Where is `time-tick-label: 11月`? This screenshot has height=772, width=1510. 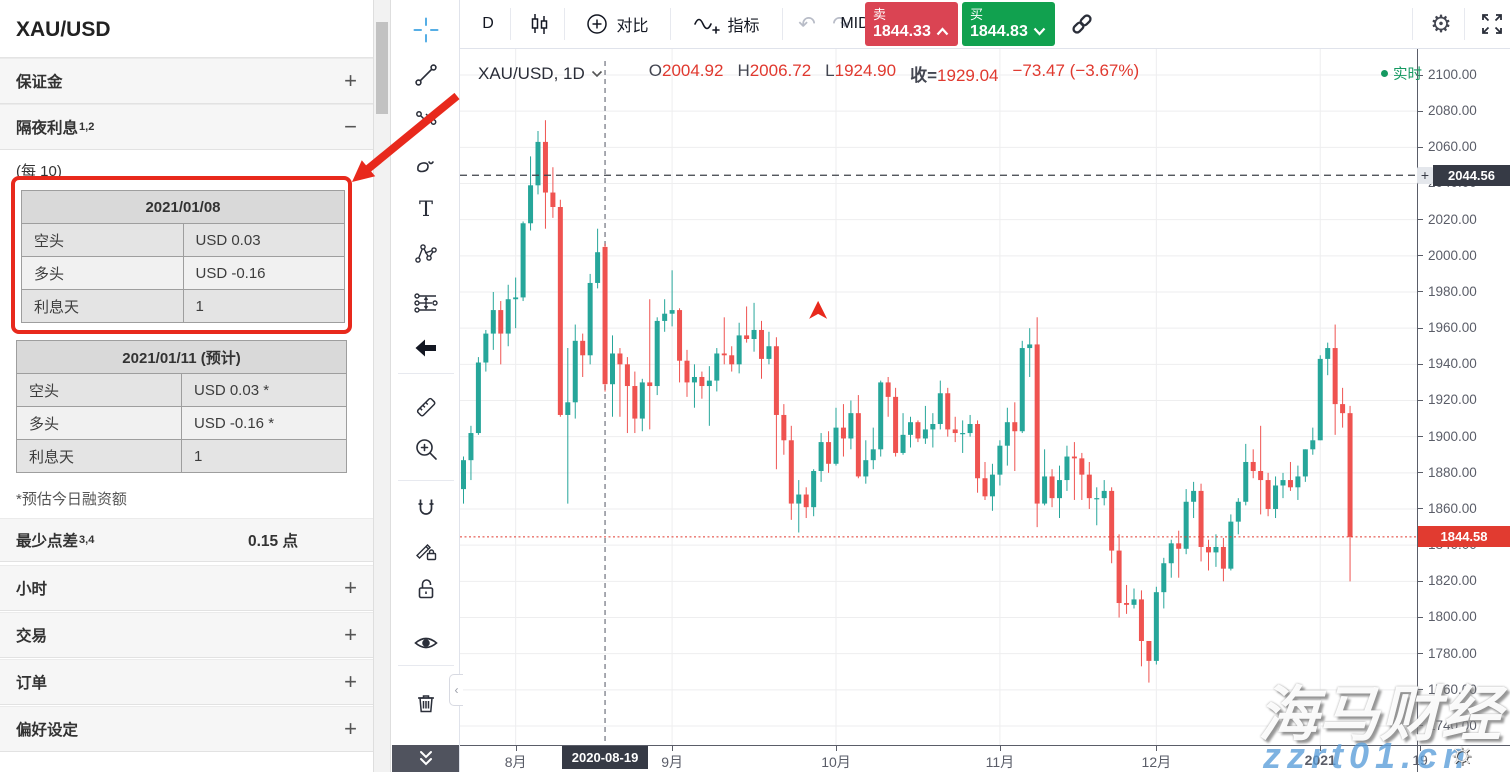 time-tick-label: 11月 is located at coordinates (1000, 762).